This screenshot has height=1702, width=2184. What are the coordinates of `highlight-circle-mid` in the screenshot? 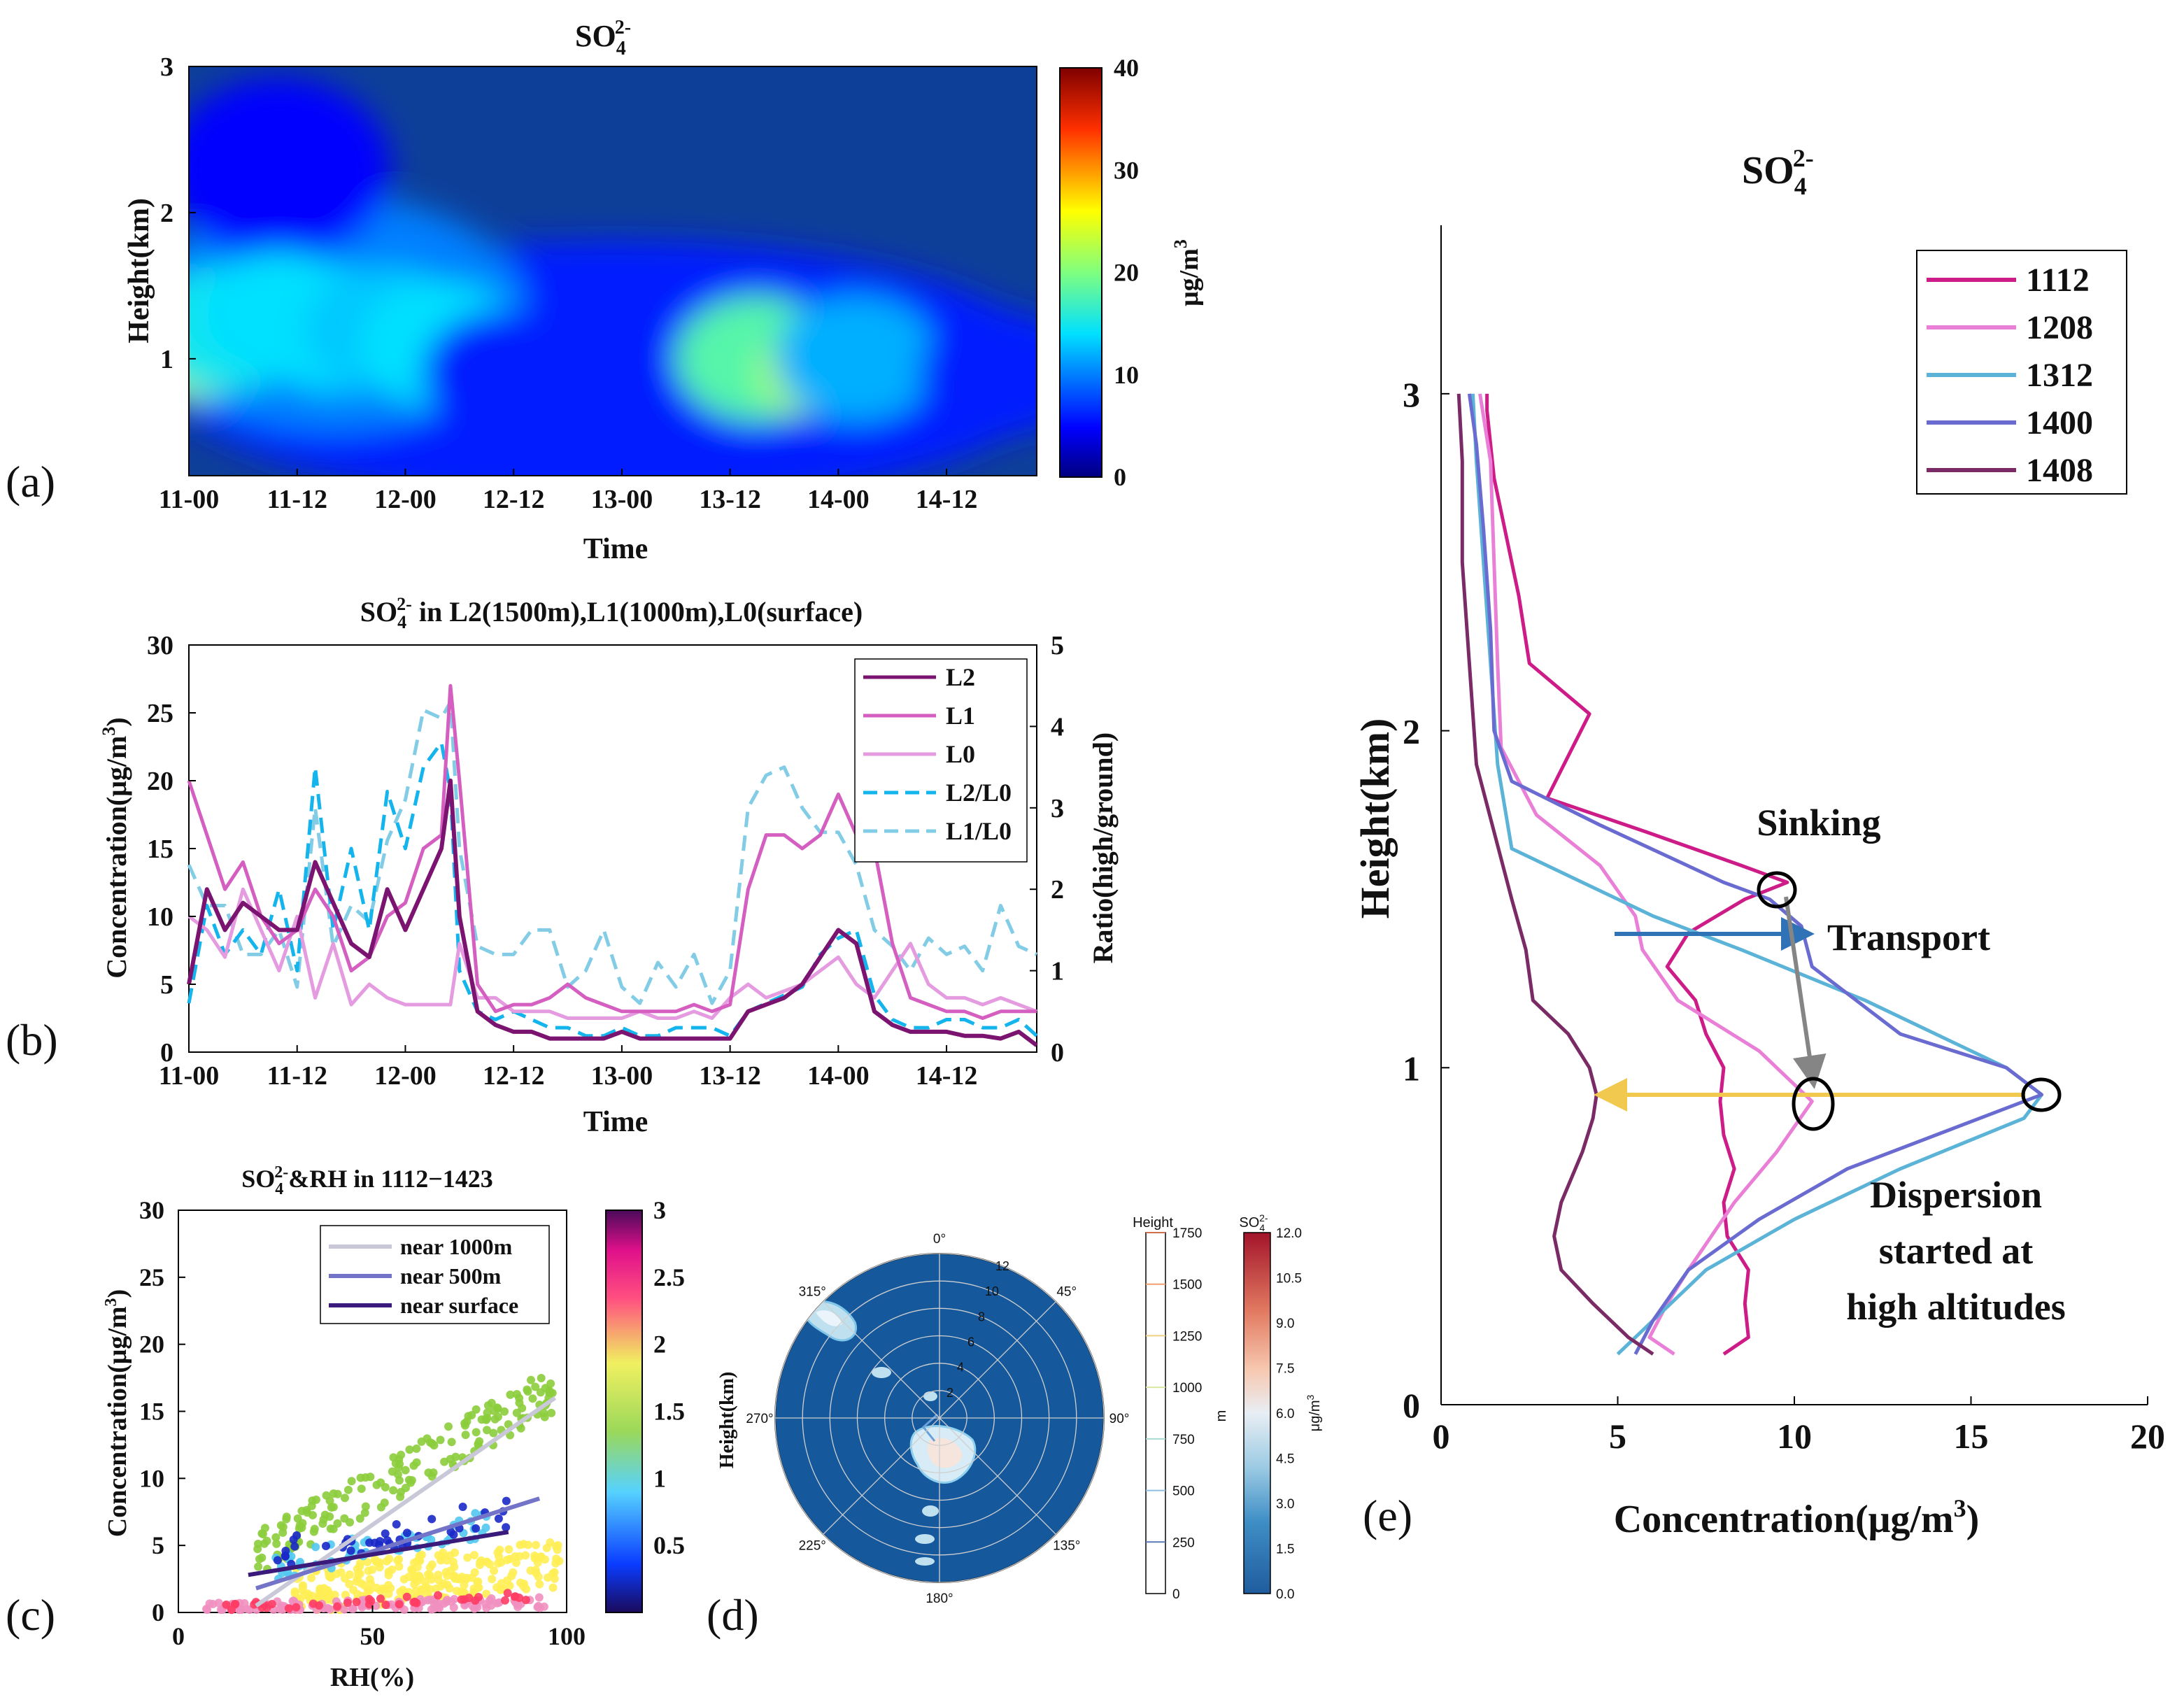 It's located at (1813, 1104).